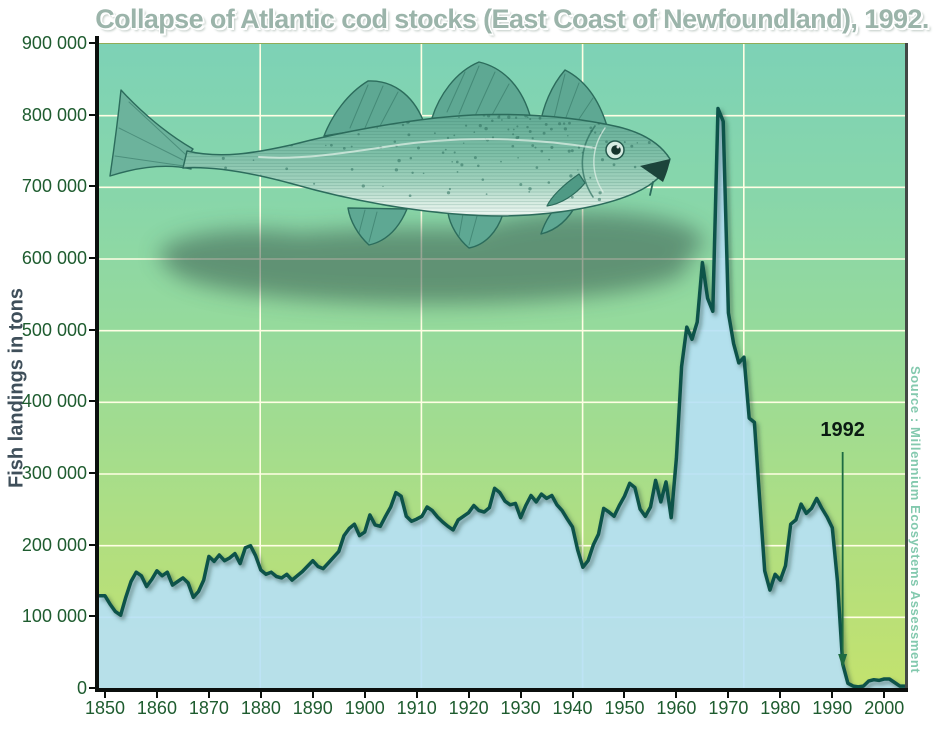  What do you see at coordinates (81, 688) in the screenshot?
I see `y-tick-label: 0` at bounding box center [81, 688].